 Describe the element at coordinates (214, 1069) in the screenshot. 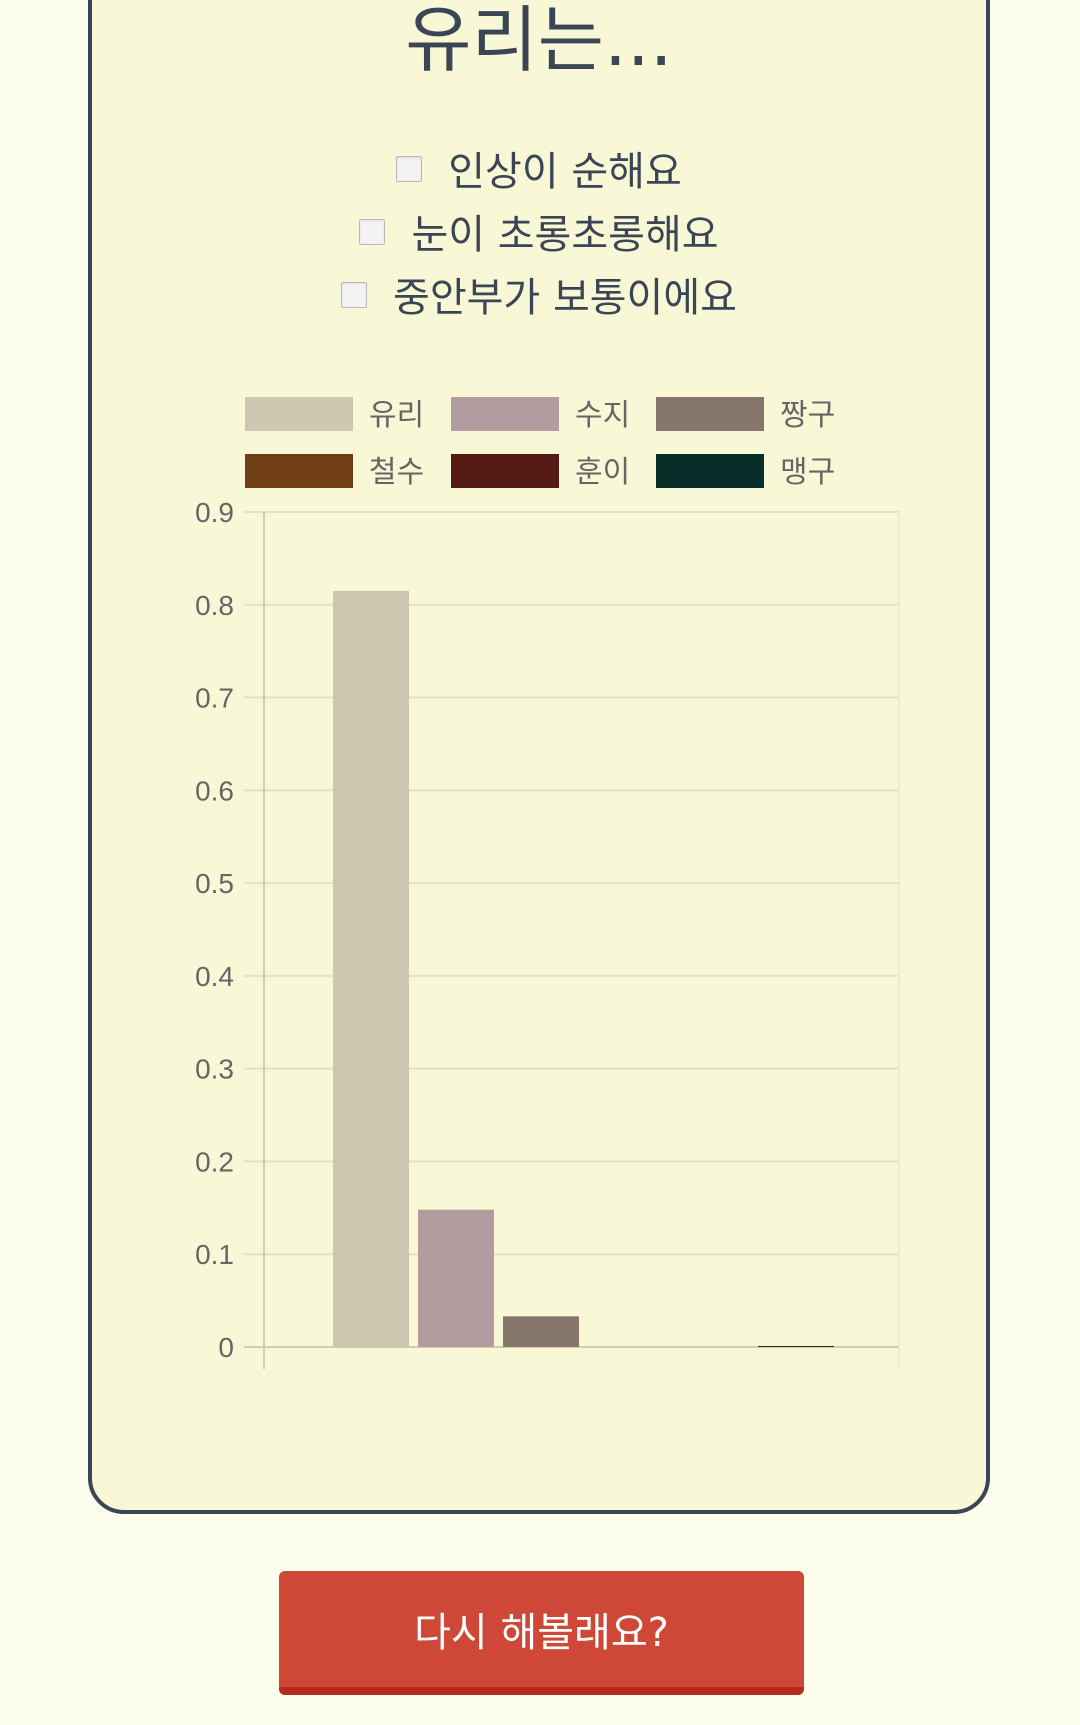

I see `y-tick-label: 0.3` at that location.